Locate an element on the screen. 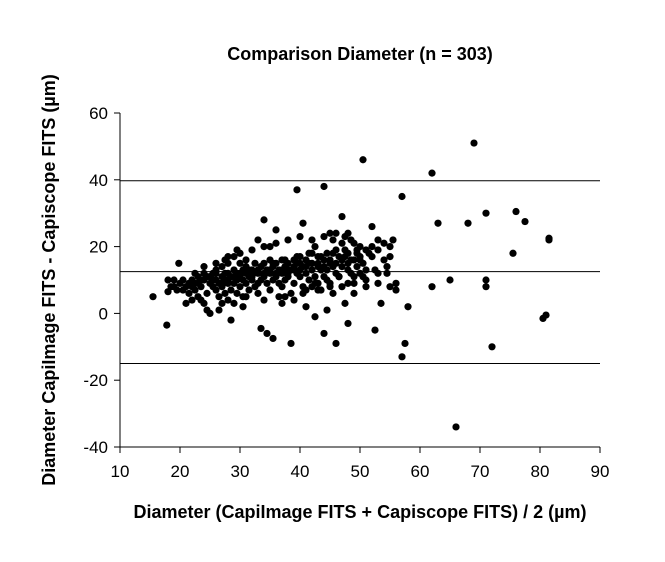  x-tick-labels: 10 20 30 40 50 60 70 80 90 is located at coordinates (360, 464).